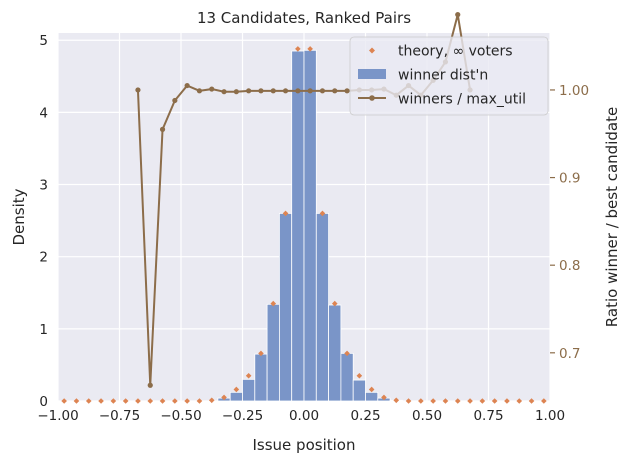 The width and height of the screenshot is (632, 463). Describe the element at coordinates (19, 216) in the screenshot. I see `y-axis-label: Density` at that location.